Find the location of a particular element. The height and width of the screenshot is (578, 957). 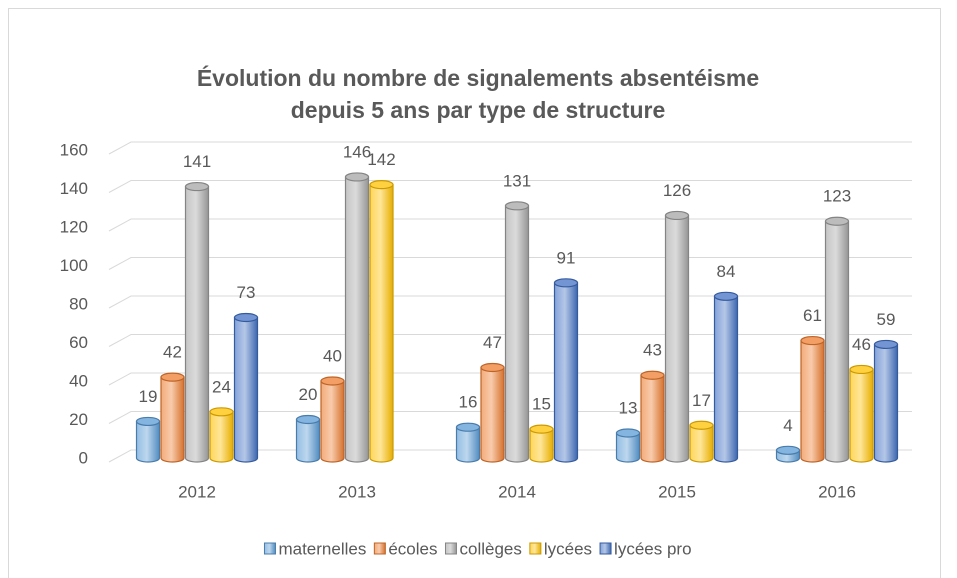

legend-item: collèges is located at coordinates (483, 548).